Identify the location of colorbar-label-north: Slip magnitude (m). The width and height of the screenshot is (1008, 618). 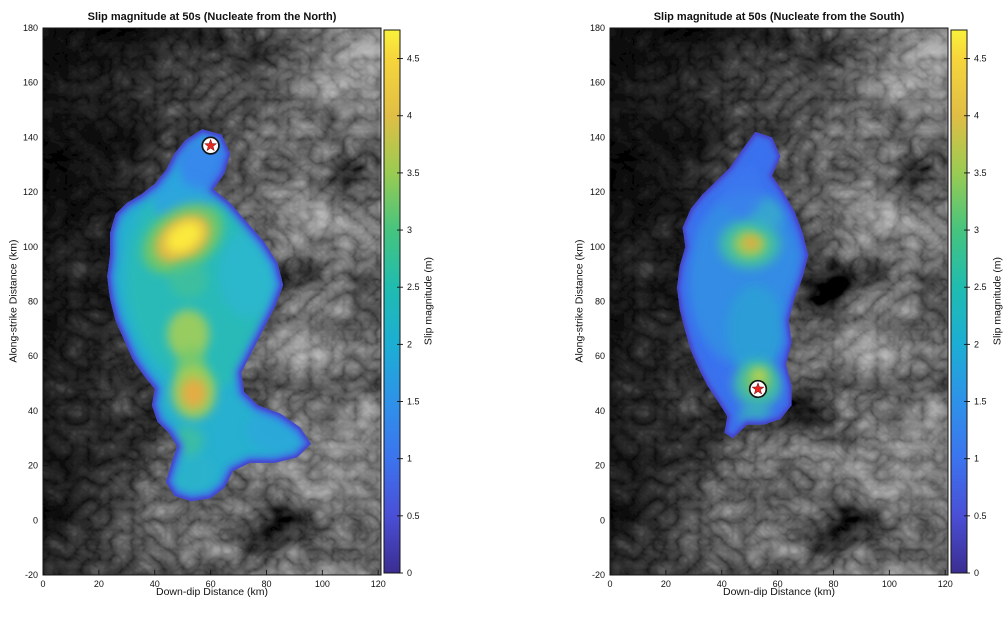
(428, 301).